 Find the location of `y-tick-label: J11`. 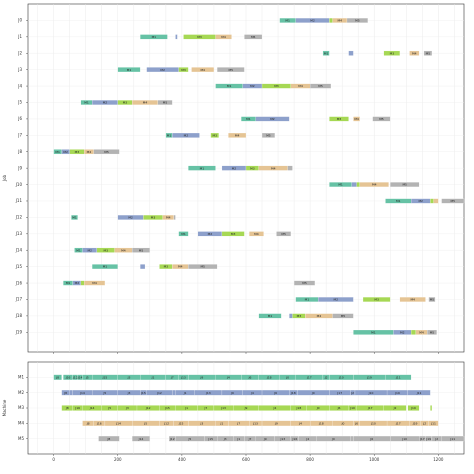

y-tick-label: J11 is located at coordinates (19, 200).